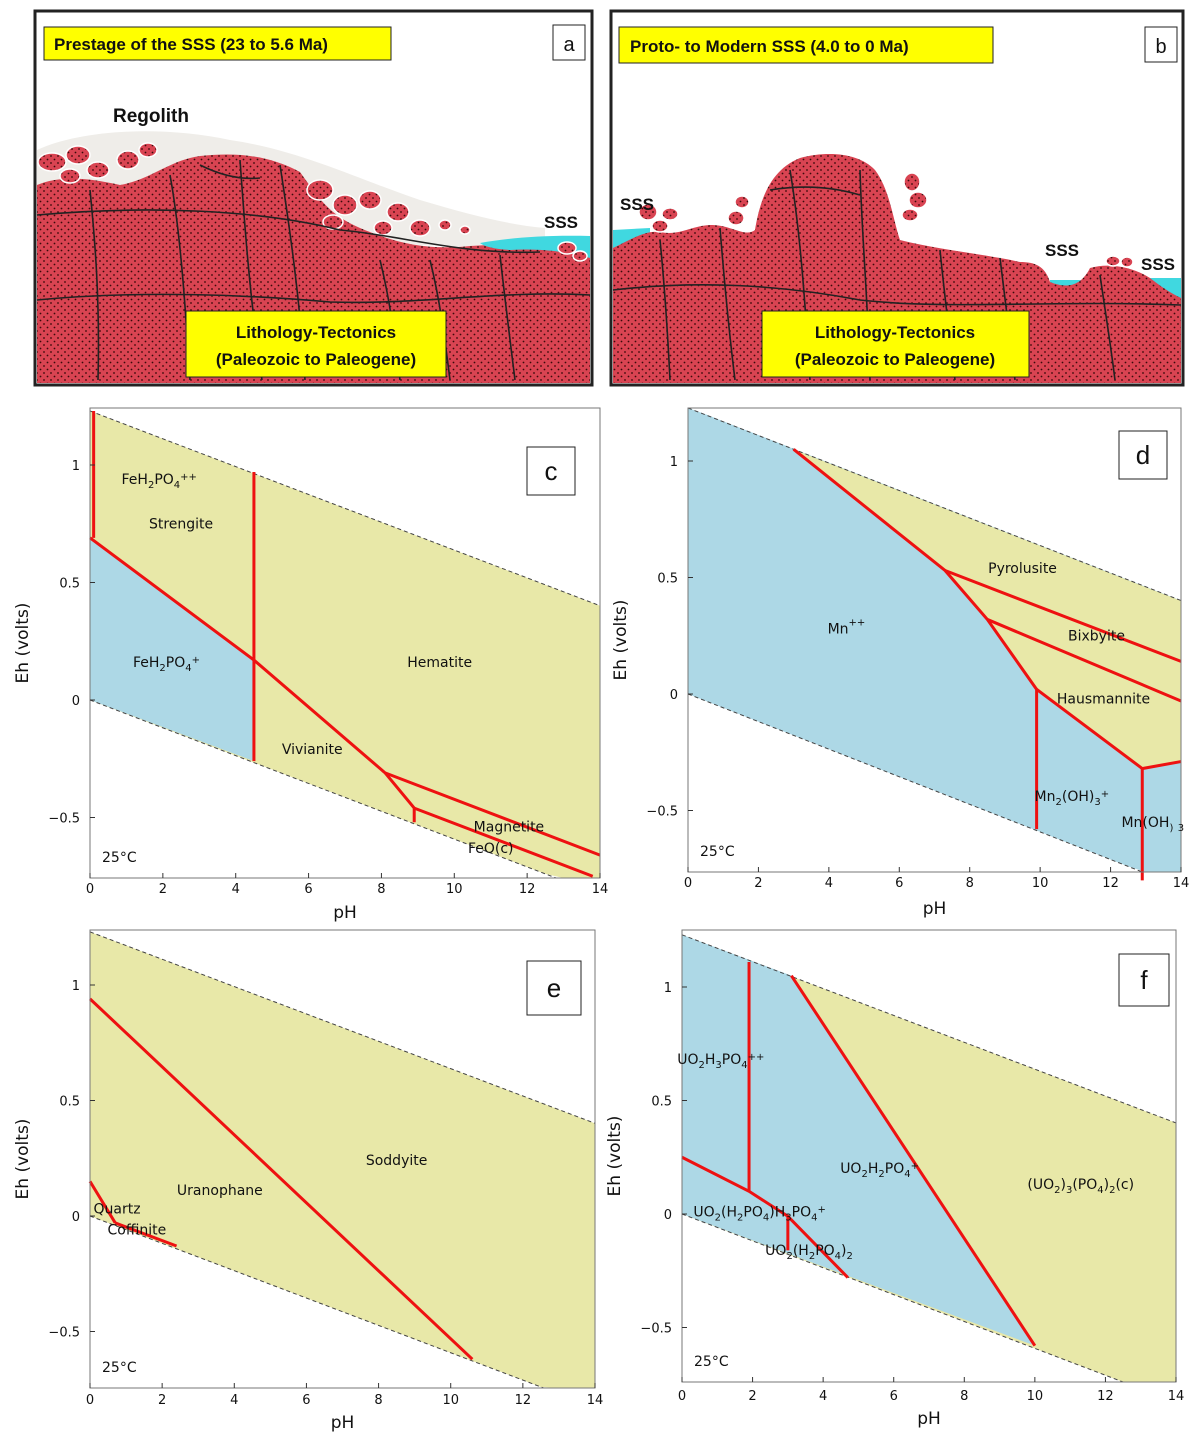  Describe the element at coordinates (729, 1212) in the screenshot. I see `field-label-part: (H` at that location.